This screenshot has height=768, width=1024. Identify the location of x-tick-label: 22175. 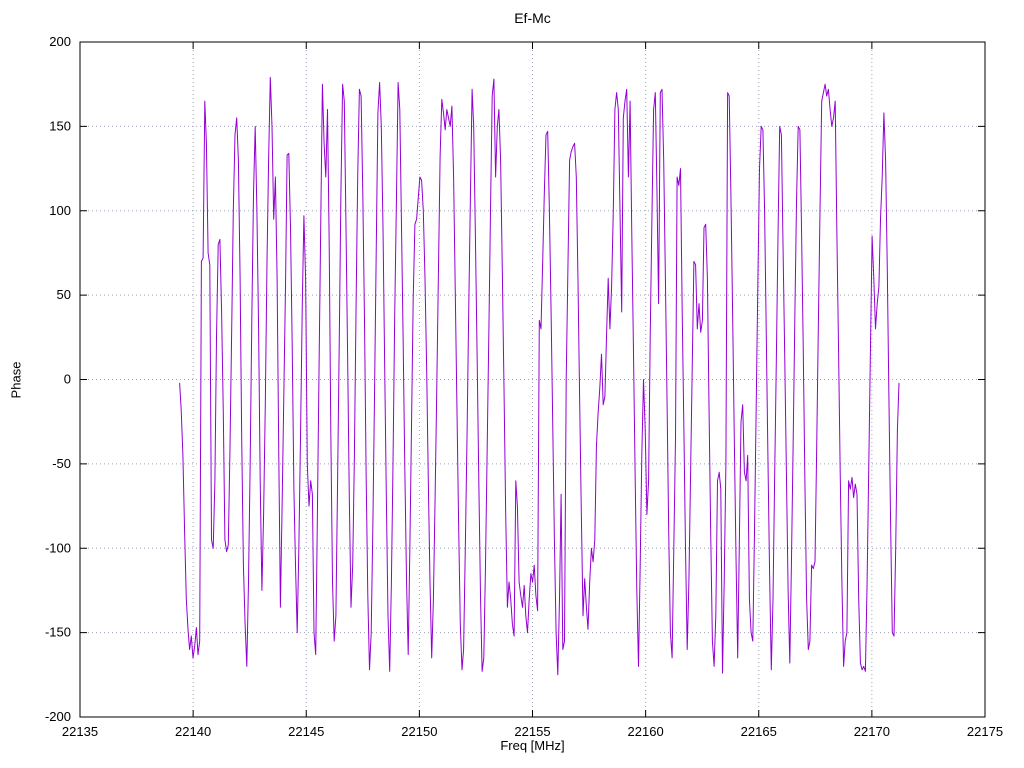
(985, 731).